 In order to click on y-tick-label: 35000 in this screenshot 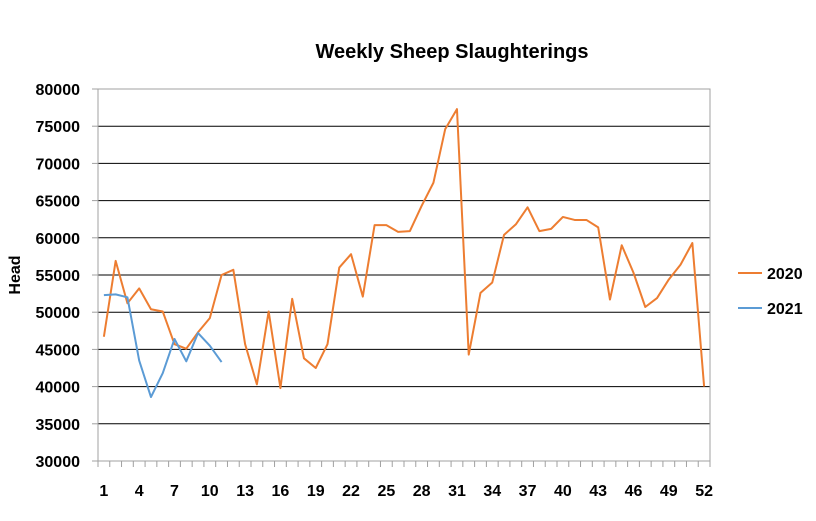, I will do `click(58, 425)`.